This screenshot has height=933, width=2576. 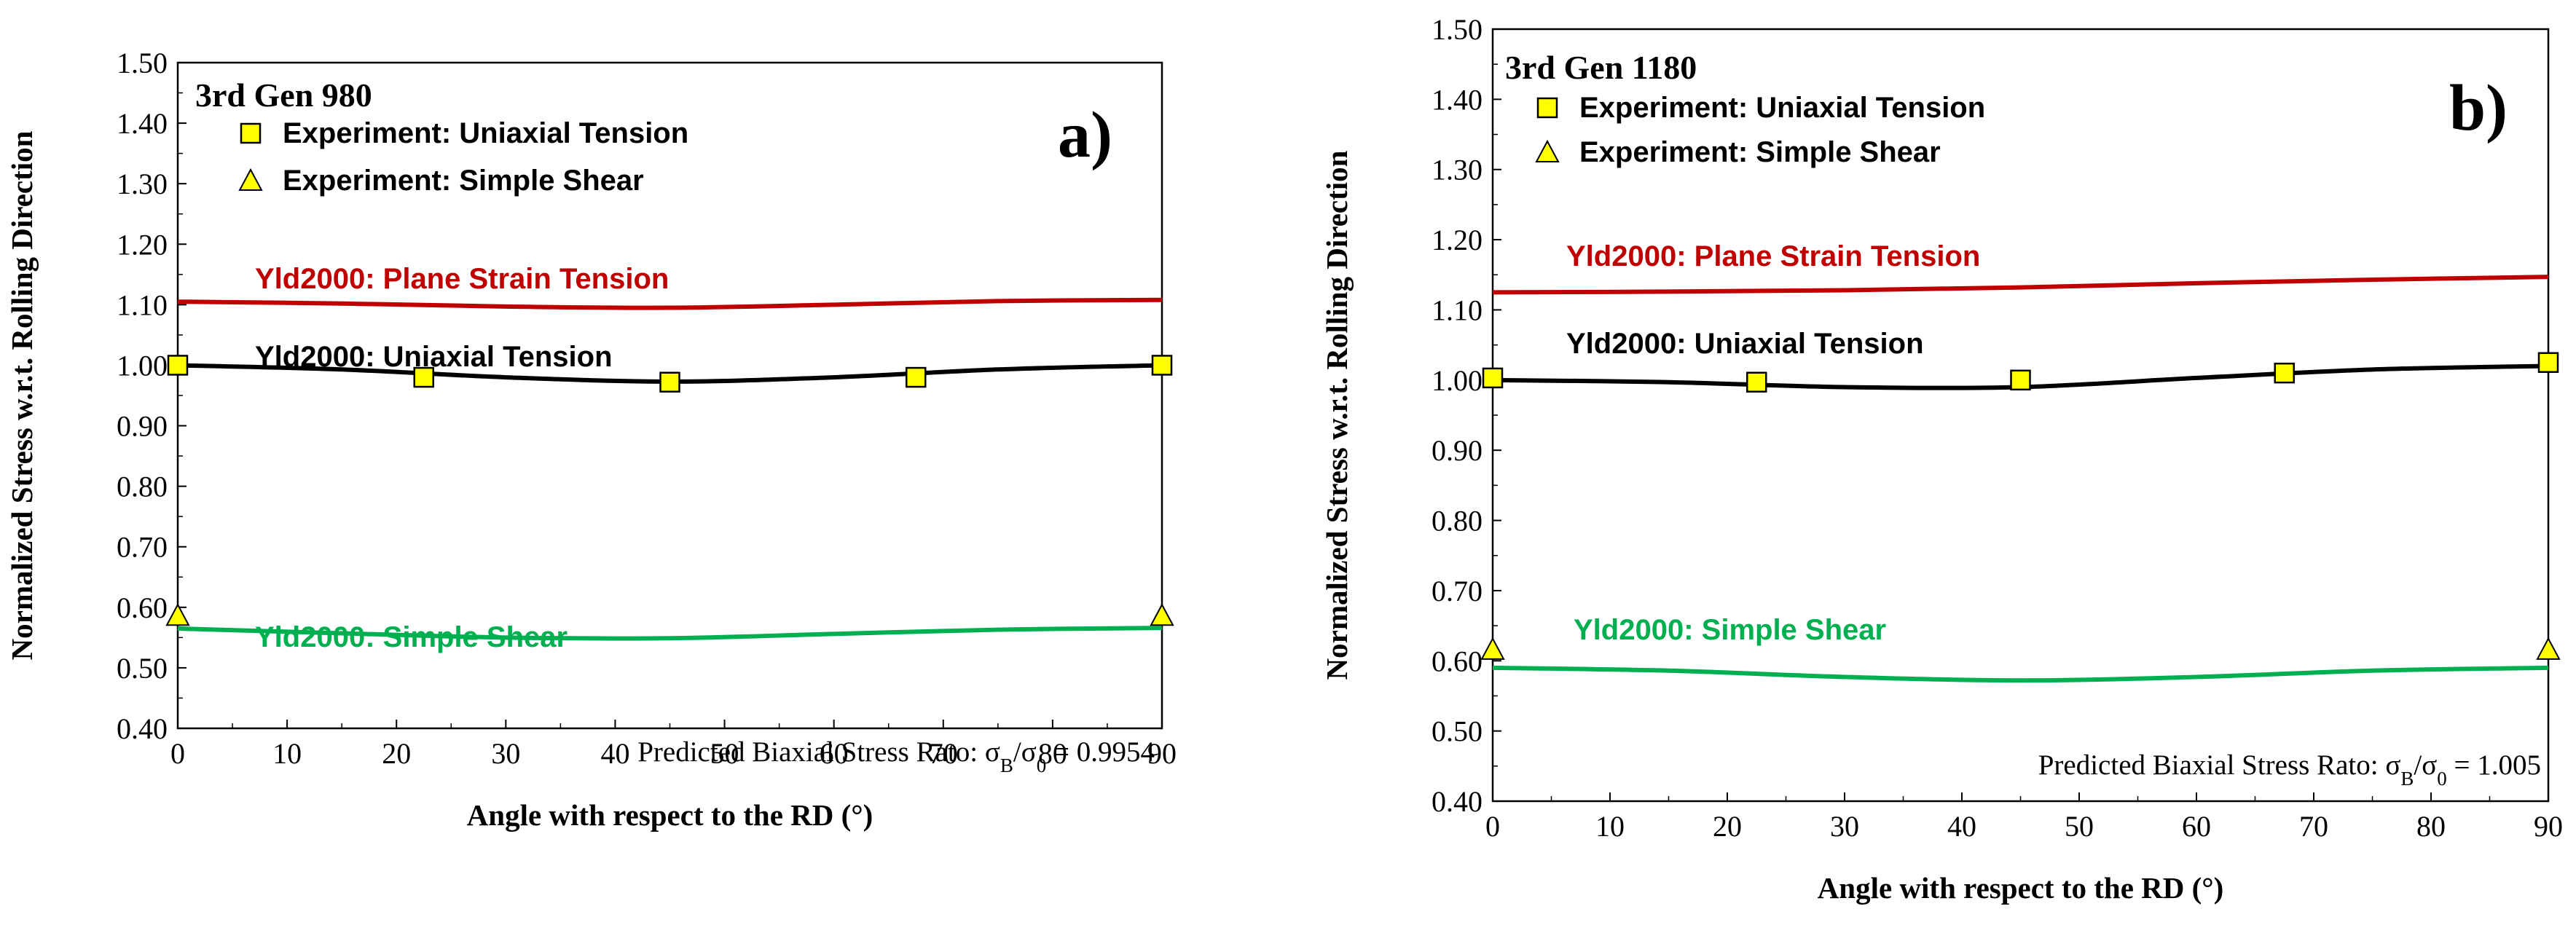 What do you see at coordinates (1457, 170) in the screenshot?
I see `y-tick-label: 1.30` at bounding box center [1457, 170].